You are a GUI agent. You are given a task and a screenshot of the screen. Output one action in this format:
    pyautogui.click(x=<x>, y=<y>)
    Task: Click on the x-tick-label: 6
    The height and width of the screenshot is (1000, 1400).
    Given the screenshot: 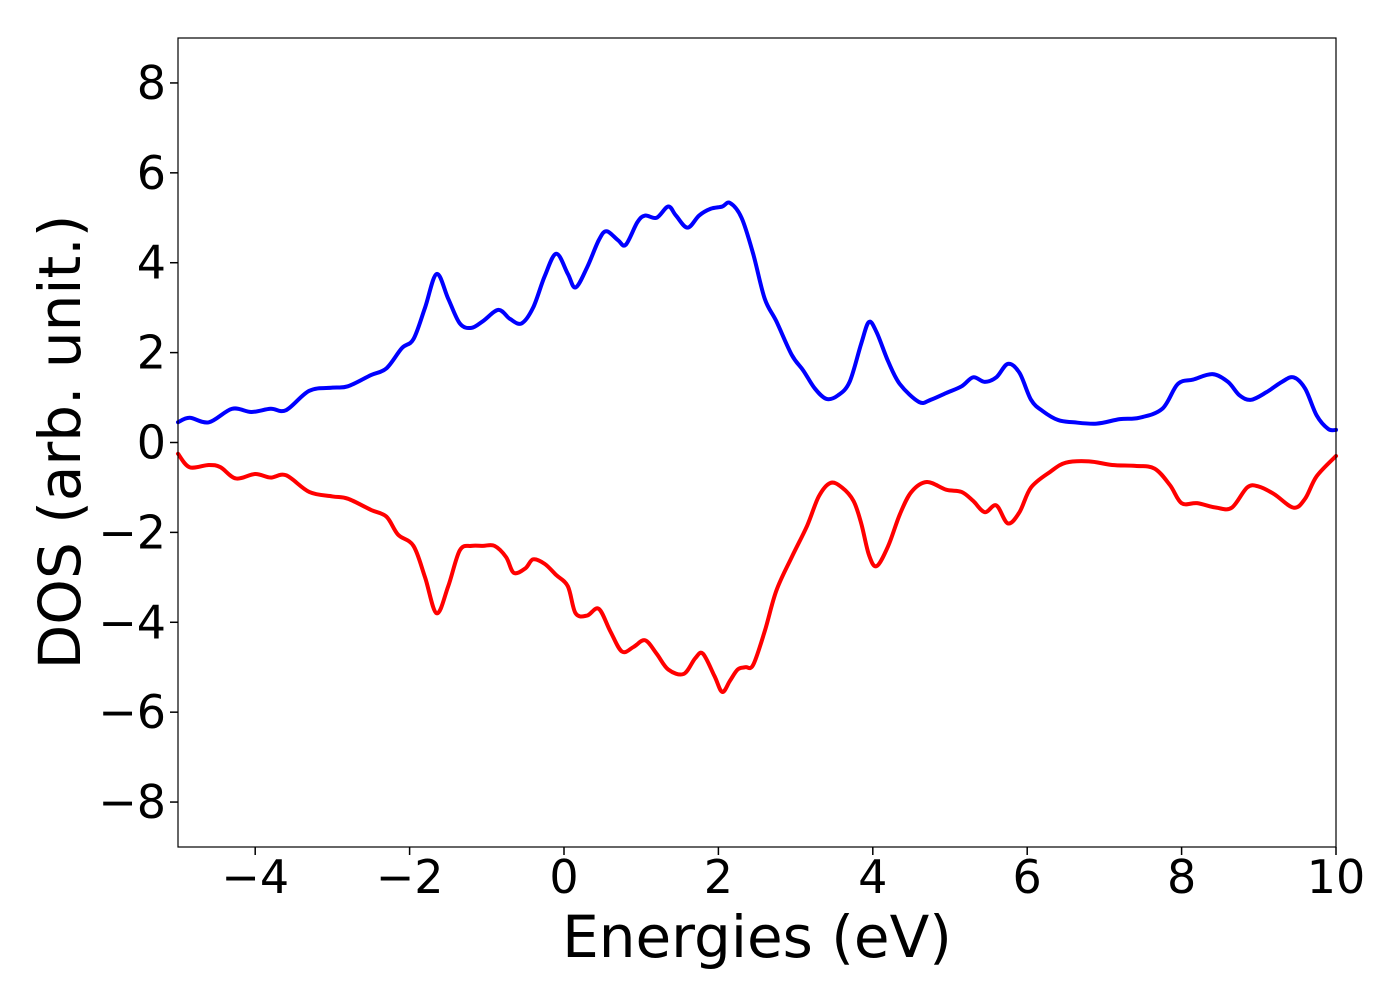 What is the action you would take?
    pyautogui.click(x=1027, y=877)
    